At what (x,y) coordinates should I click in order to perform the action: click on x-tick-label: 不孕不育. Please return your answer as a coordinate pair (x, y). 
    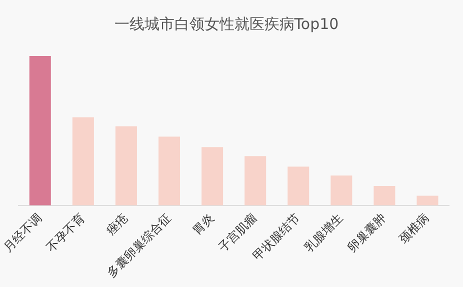
    Looking at the image, I should click on (66, 232).